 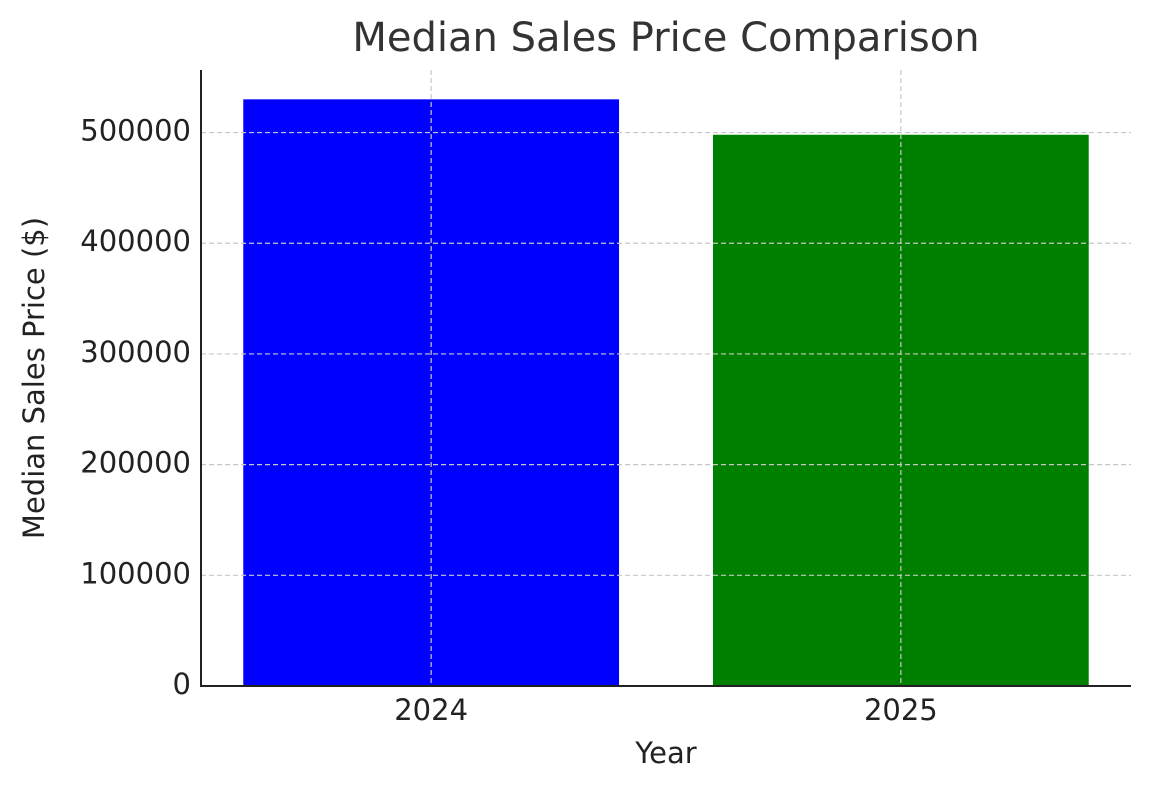 I want to click on y-tick-label: 200000, so click(x=135, y=463).